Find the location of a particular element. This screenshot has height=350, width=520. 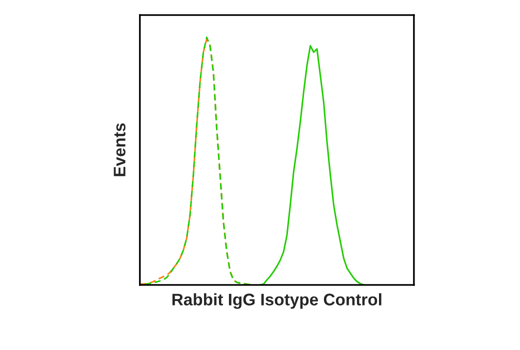

x-axis-title: Rabbit IgG Isotype Control is located at coordinates (277, 301).